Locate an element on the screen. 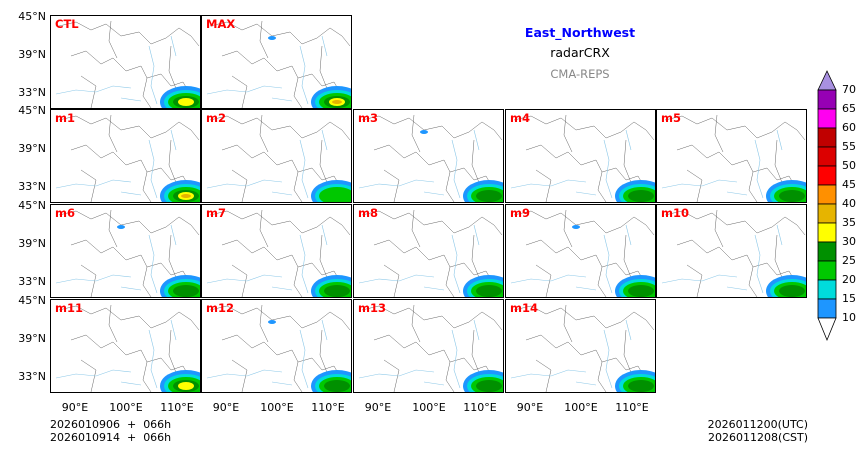 This screenshot has width=860, height=456. colorbar is located at coordinates (827, 206).